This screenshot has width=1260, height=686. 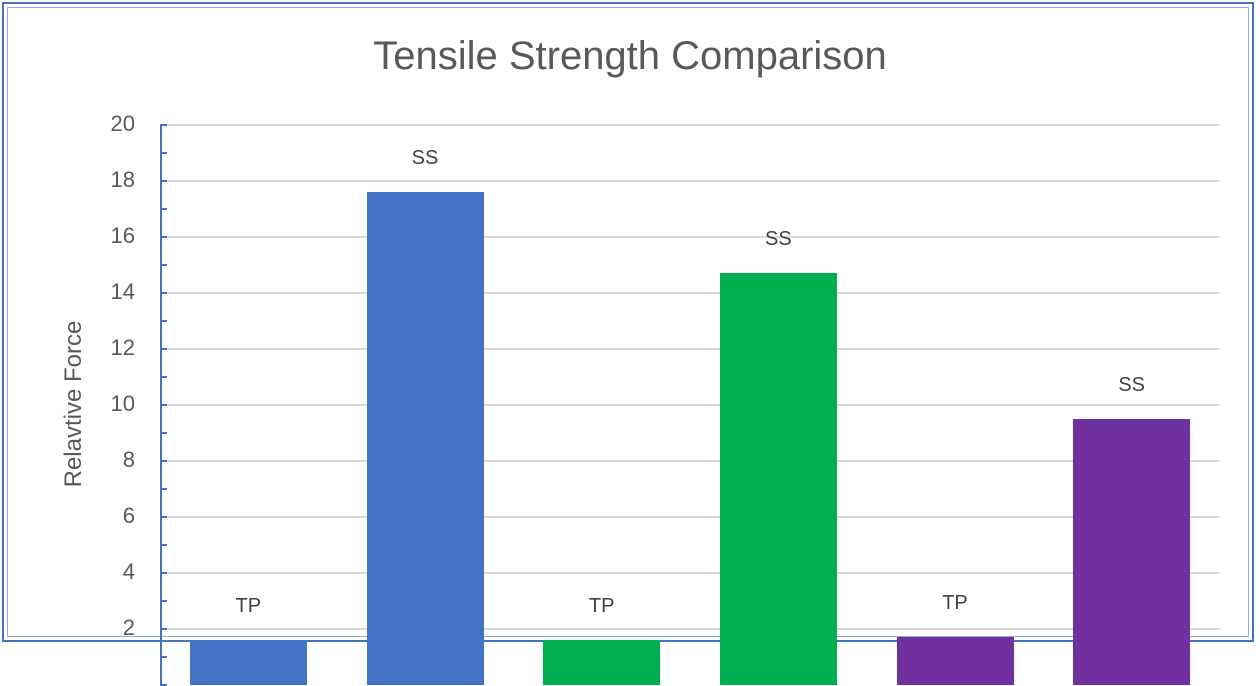 I want to click on y-tick-label: 16, so click(x=122, y=235).